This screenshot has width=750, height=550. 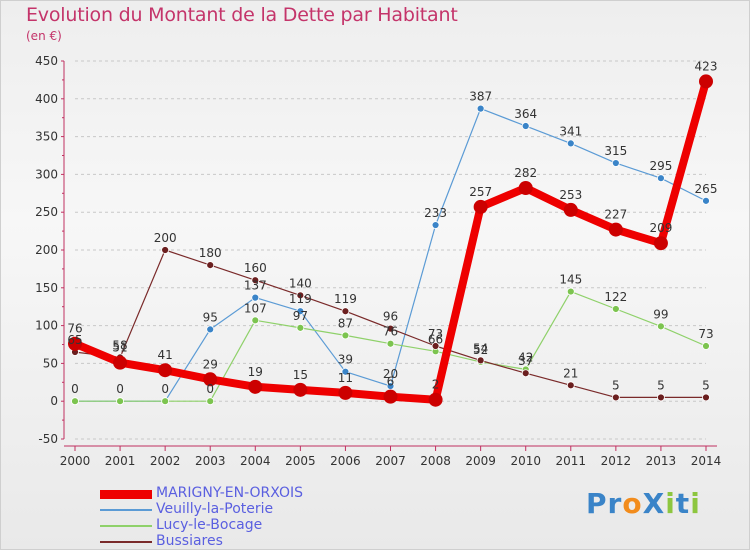 What do you see at coordinates (525, 357) in the screenshot?
I see `data-label-lucy-le-bocage: 42` at bounding box center [525, 357].